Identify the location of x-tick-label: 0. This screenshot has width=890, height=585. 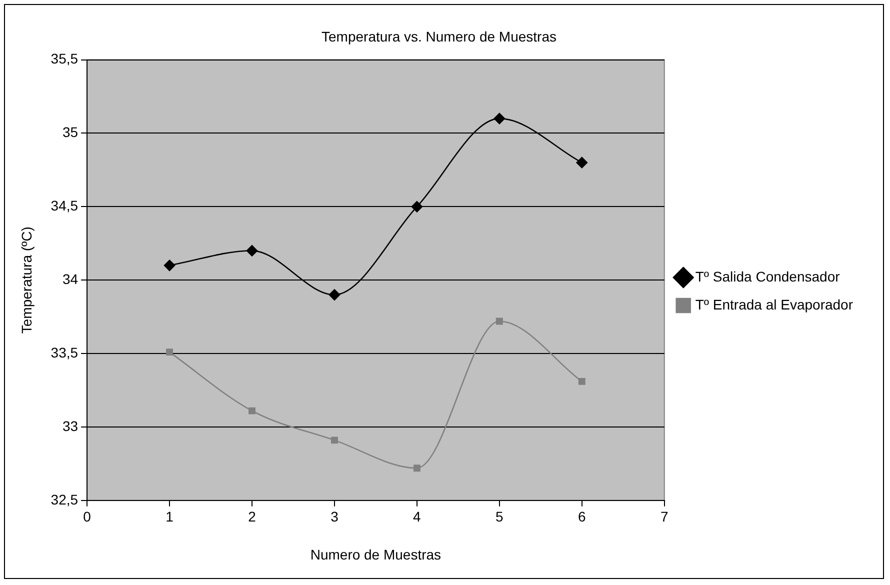
(87, 516).